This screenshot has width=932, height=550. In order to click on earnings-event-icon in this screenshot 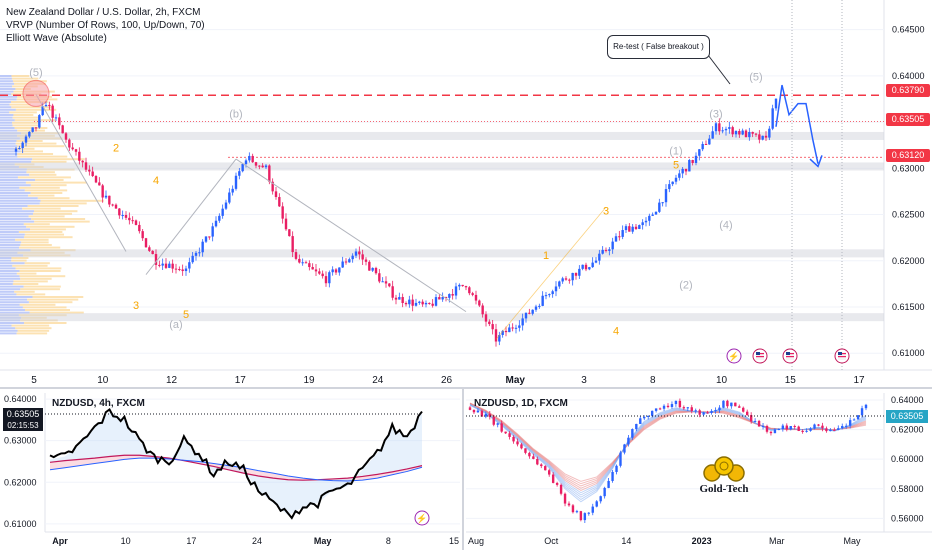, I will do `click(734, 356)`.